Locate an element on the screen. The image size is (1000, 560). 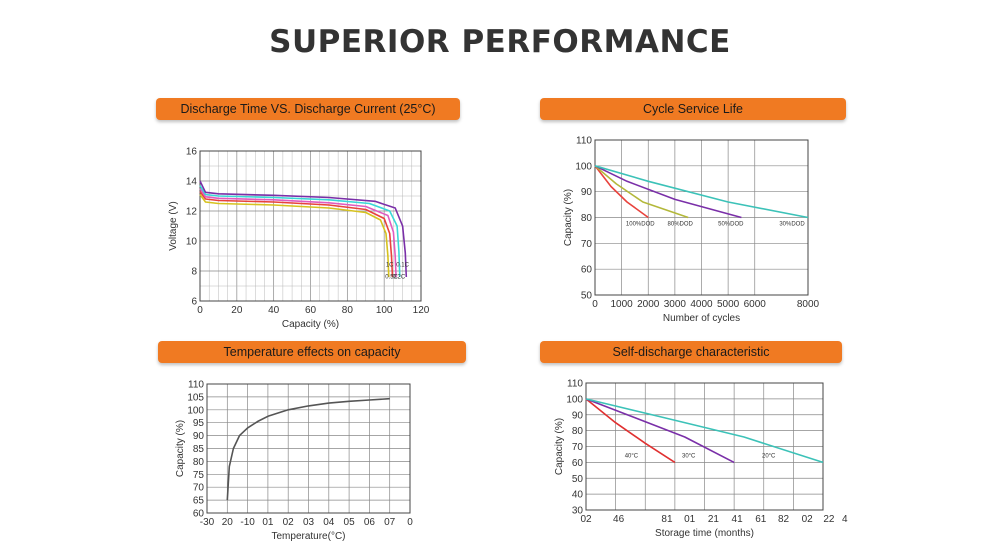
x-tick-label: 22 is located at coordinates (829, 519).